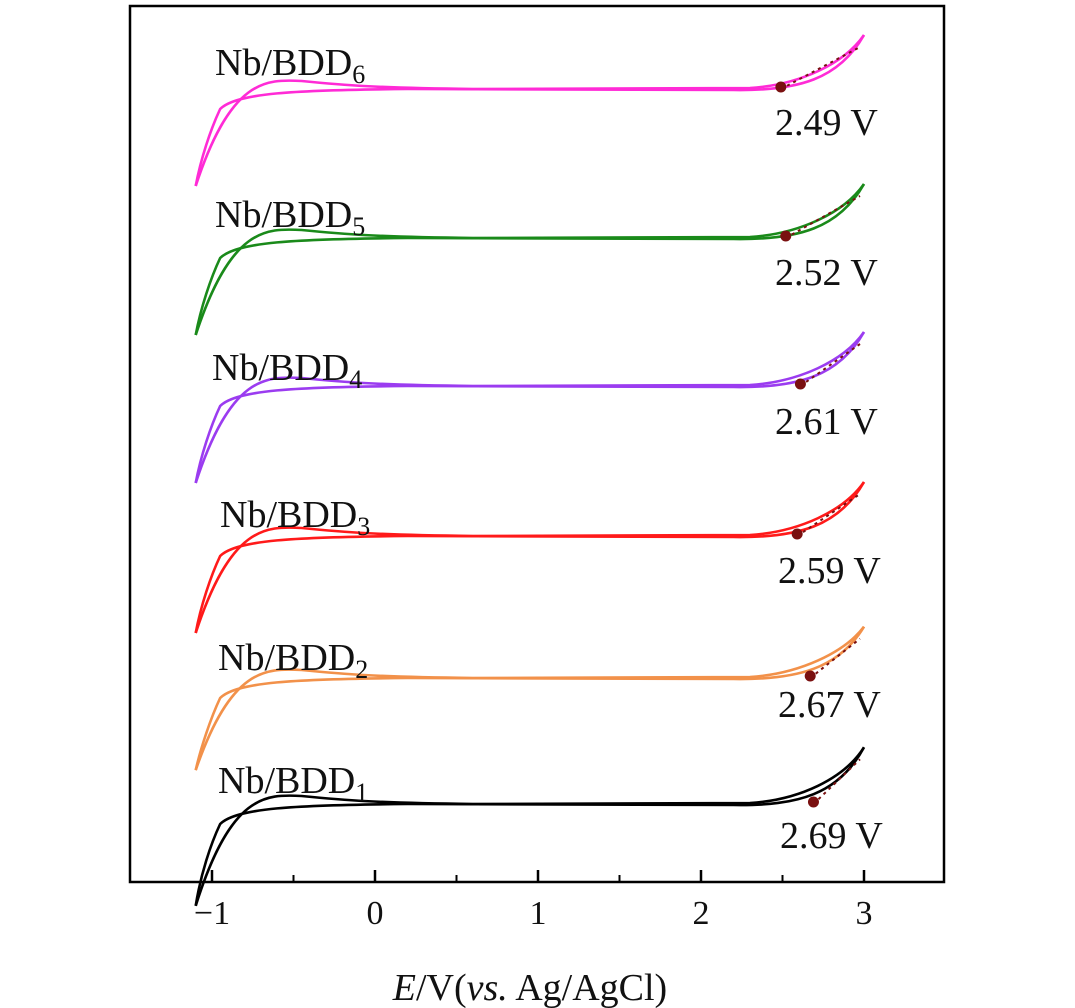 This screenshot has width=1075, height=1008. What do you see at coordinates (831, 836) in the screenshot?
I see `onset-label-1: 2.69 V` at bounding box center [831, 836].